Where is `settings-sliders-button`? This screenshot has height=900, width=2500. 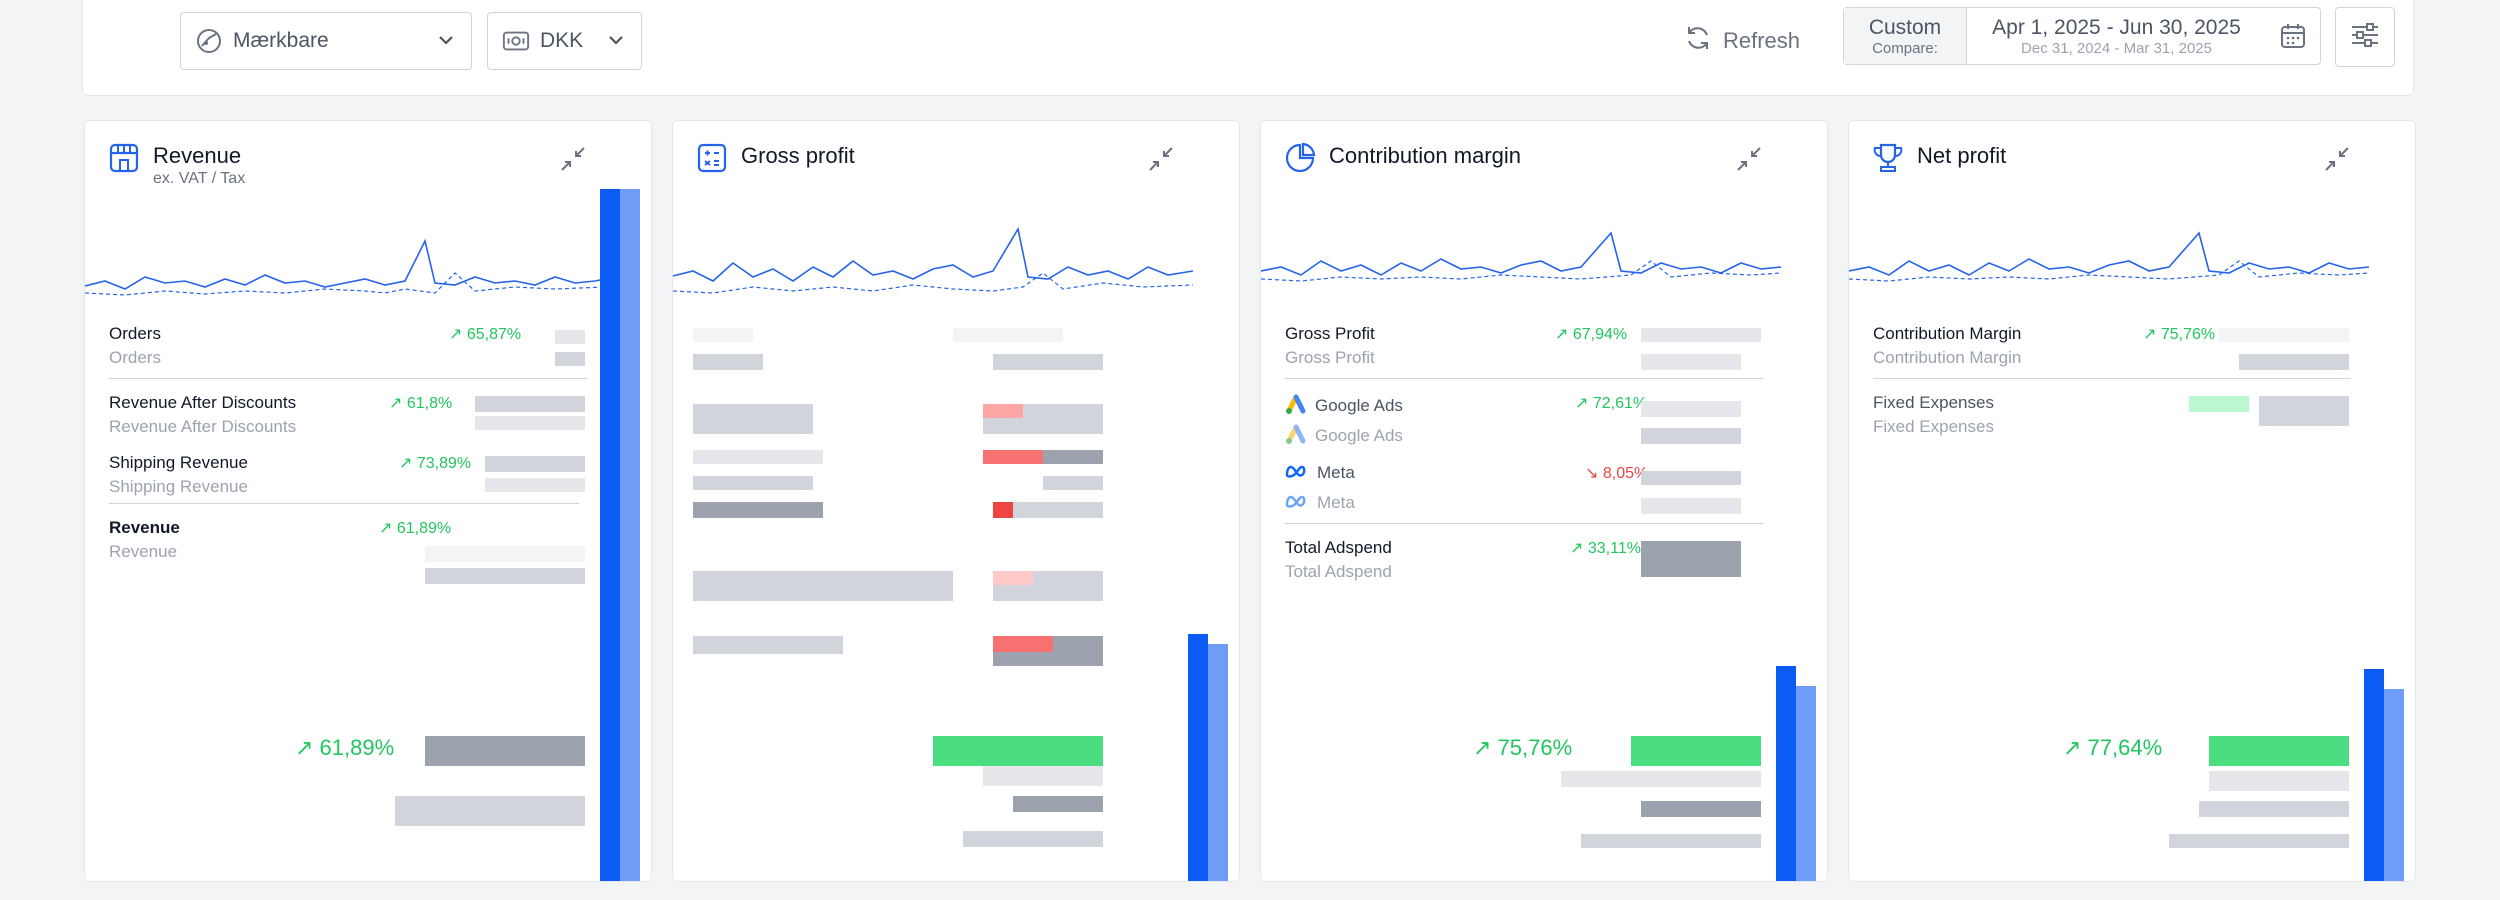
settings-sliders-button is located at coordinates (2365, 37).